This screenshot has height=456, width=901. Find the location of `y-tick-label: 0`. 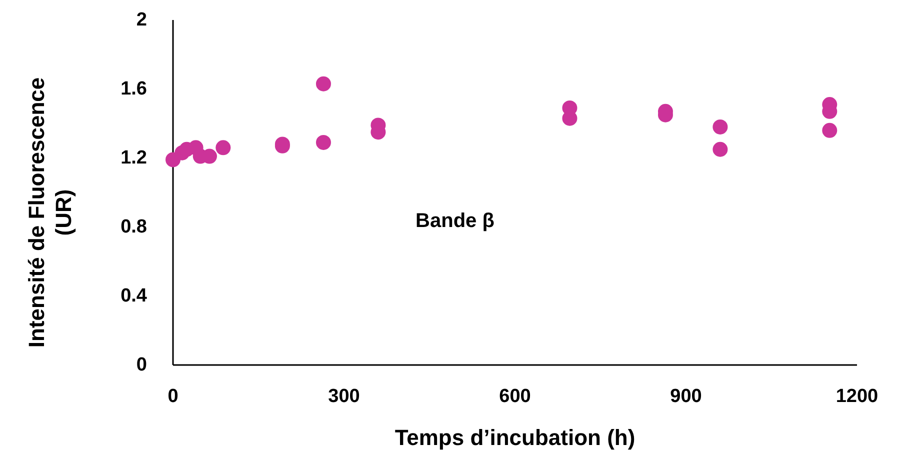

y-tick-label: 0 is located at coordinates (141, 365).